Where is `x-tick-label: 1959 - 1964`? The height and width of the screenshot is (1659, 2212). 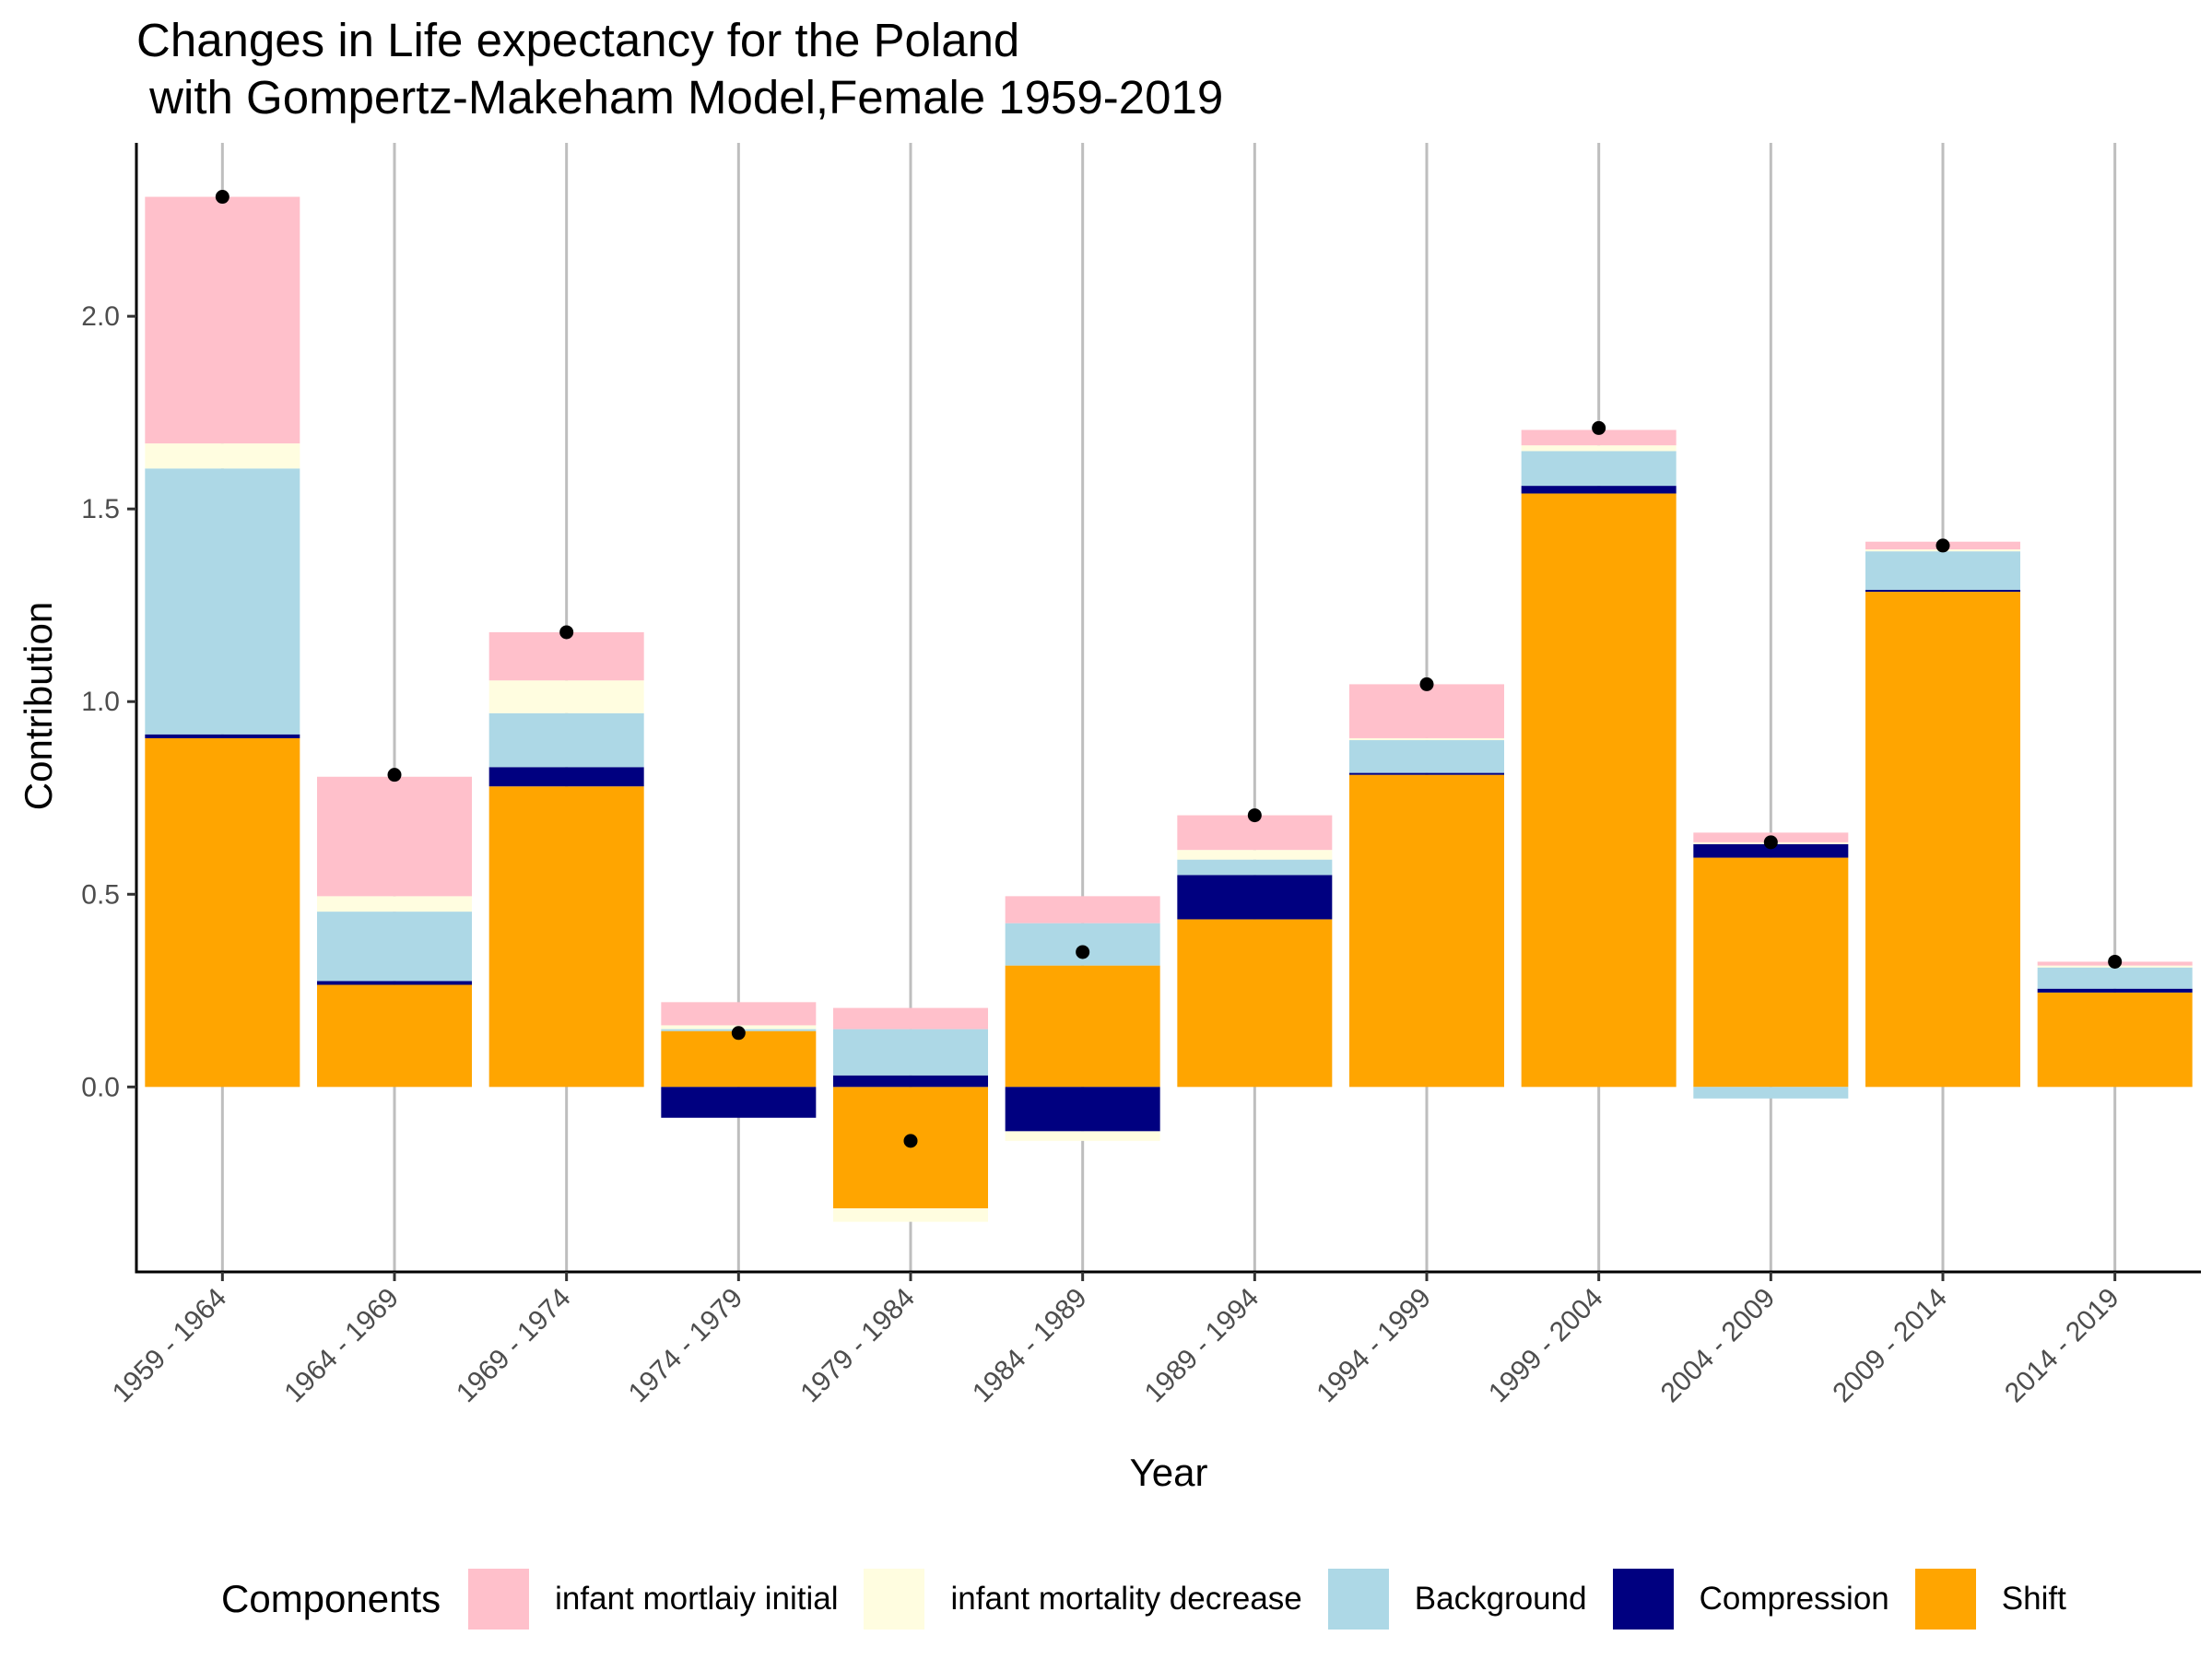 x-tick-label: 1959 - 1964 is located at coordinates (170, 1346).